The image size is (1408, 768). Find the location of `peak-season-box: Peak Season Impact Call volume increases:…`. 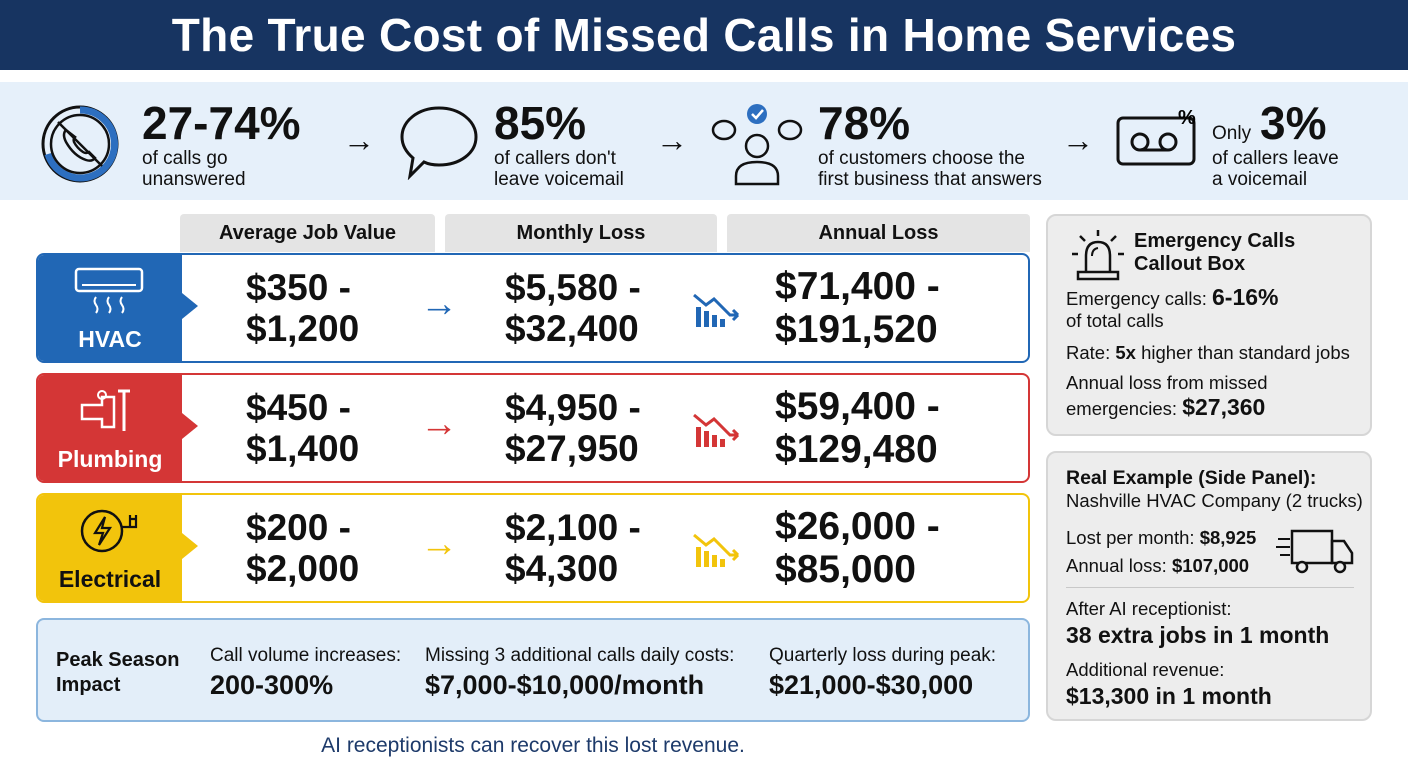

peak-season-box: Peak Season Impact Call volume increases:… is located at coordinates (533, 670).